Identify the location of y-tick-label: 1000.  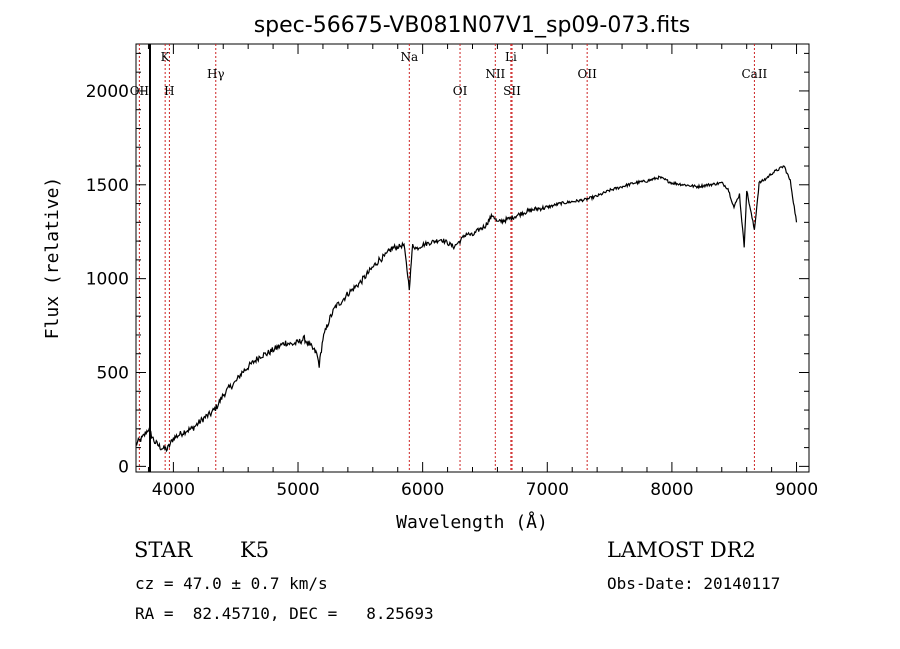
(107, 280).